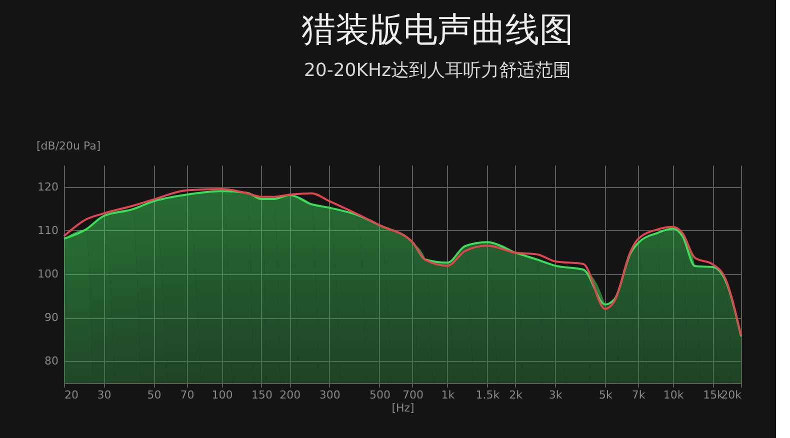 The image size is (790, 438). I want to click on x-tick-label: 10k, so click(673, 395).